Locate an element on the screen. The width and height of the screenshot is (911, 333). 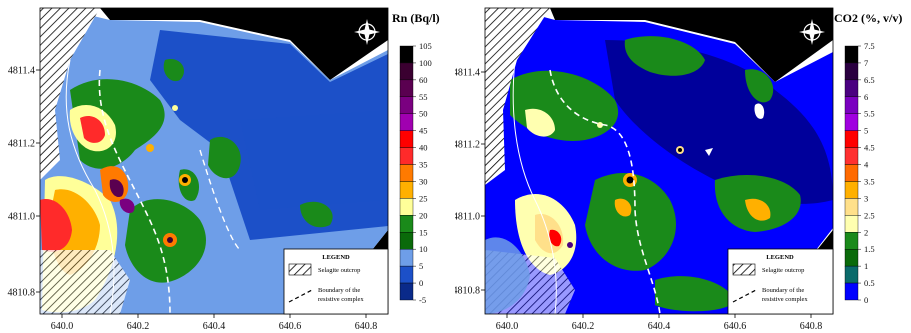
colorbar-label: 20 is located at coordinates (423, 215).